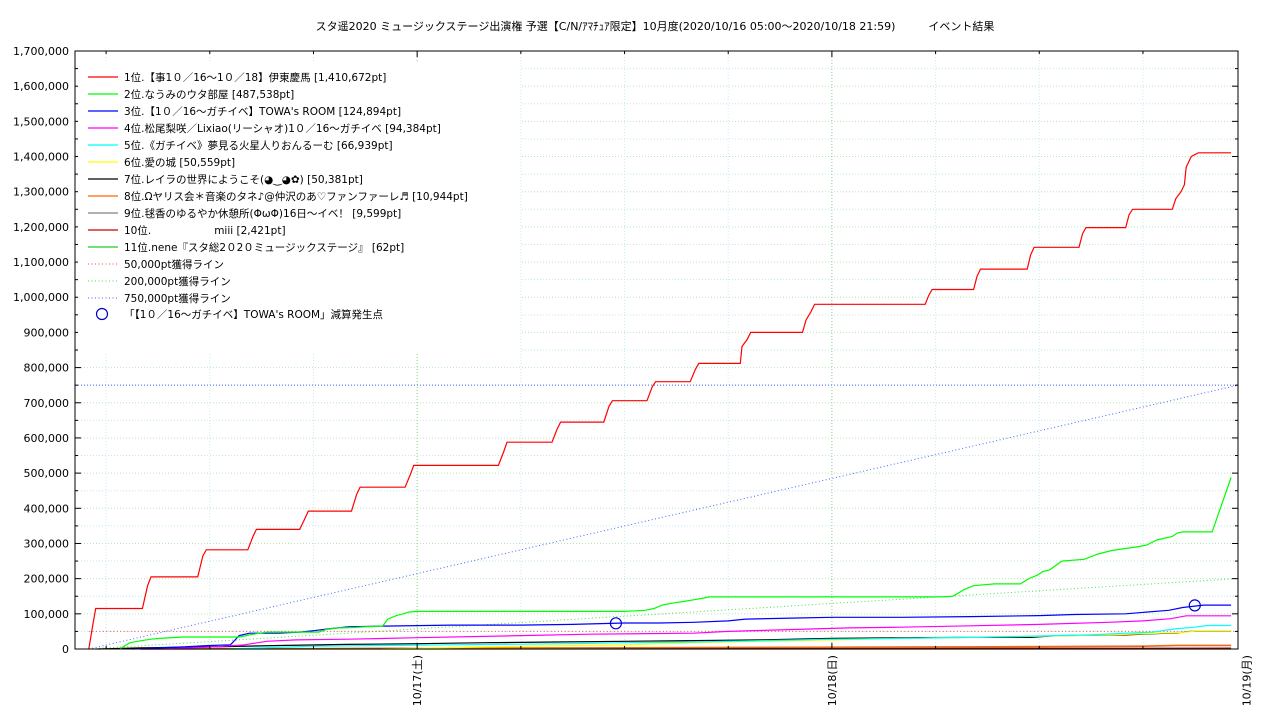  Describe the element at coordinates (174, 264) in the screenshot. I see `legend-entry-12: 50,000pt獲得ライン` at that location.